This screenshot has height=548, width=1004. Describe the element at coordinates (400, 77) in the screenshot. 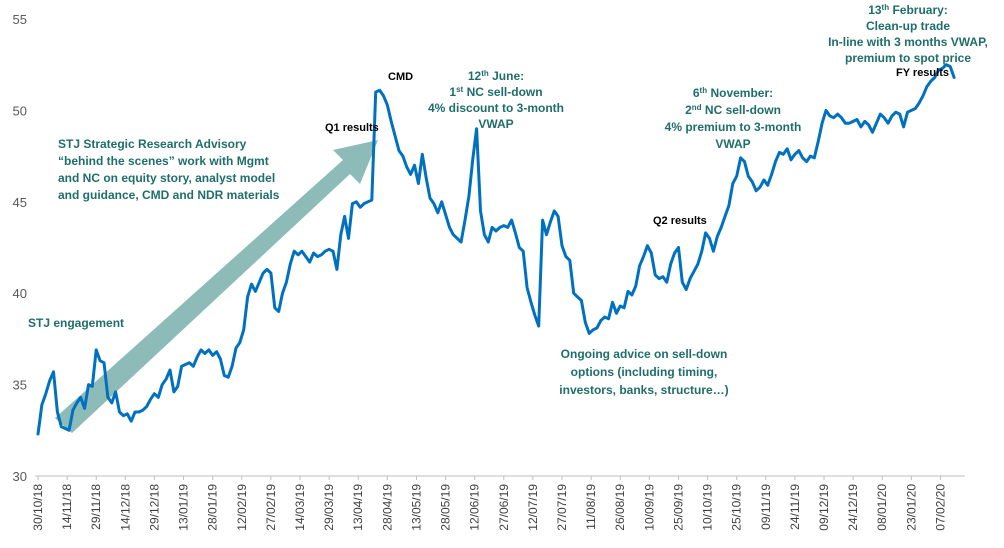

I see `annotation-cmd: CMD` at that location.